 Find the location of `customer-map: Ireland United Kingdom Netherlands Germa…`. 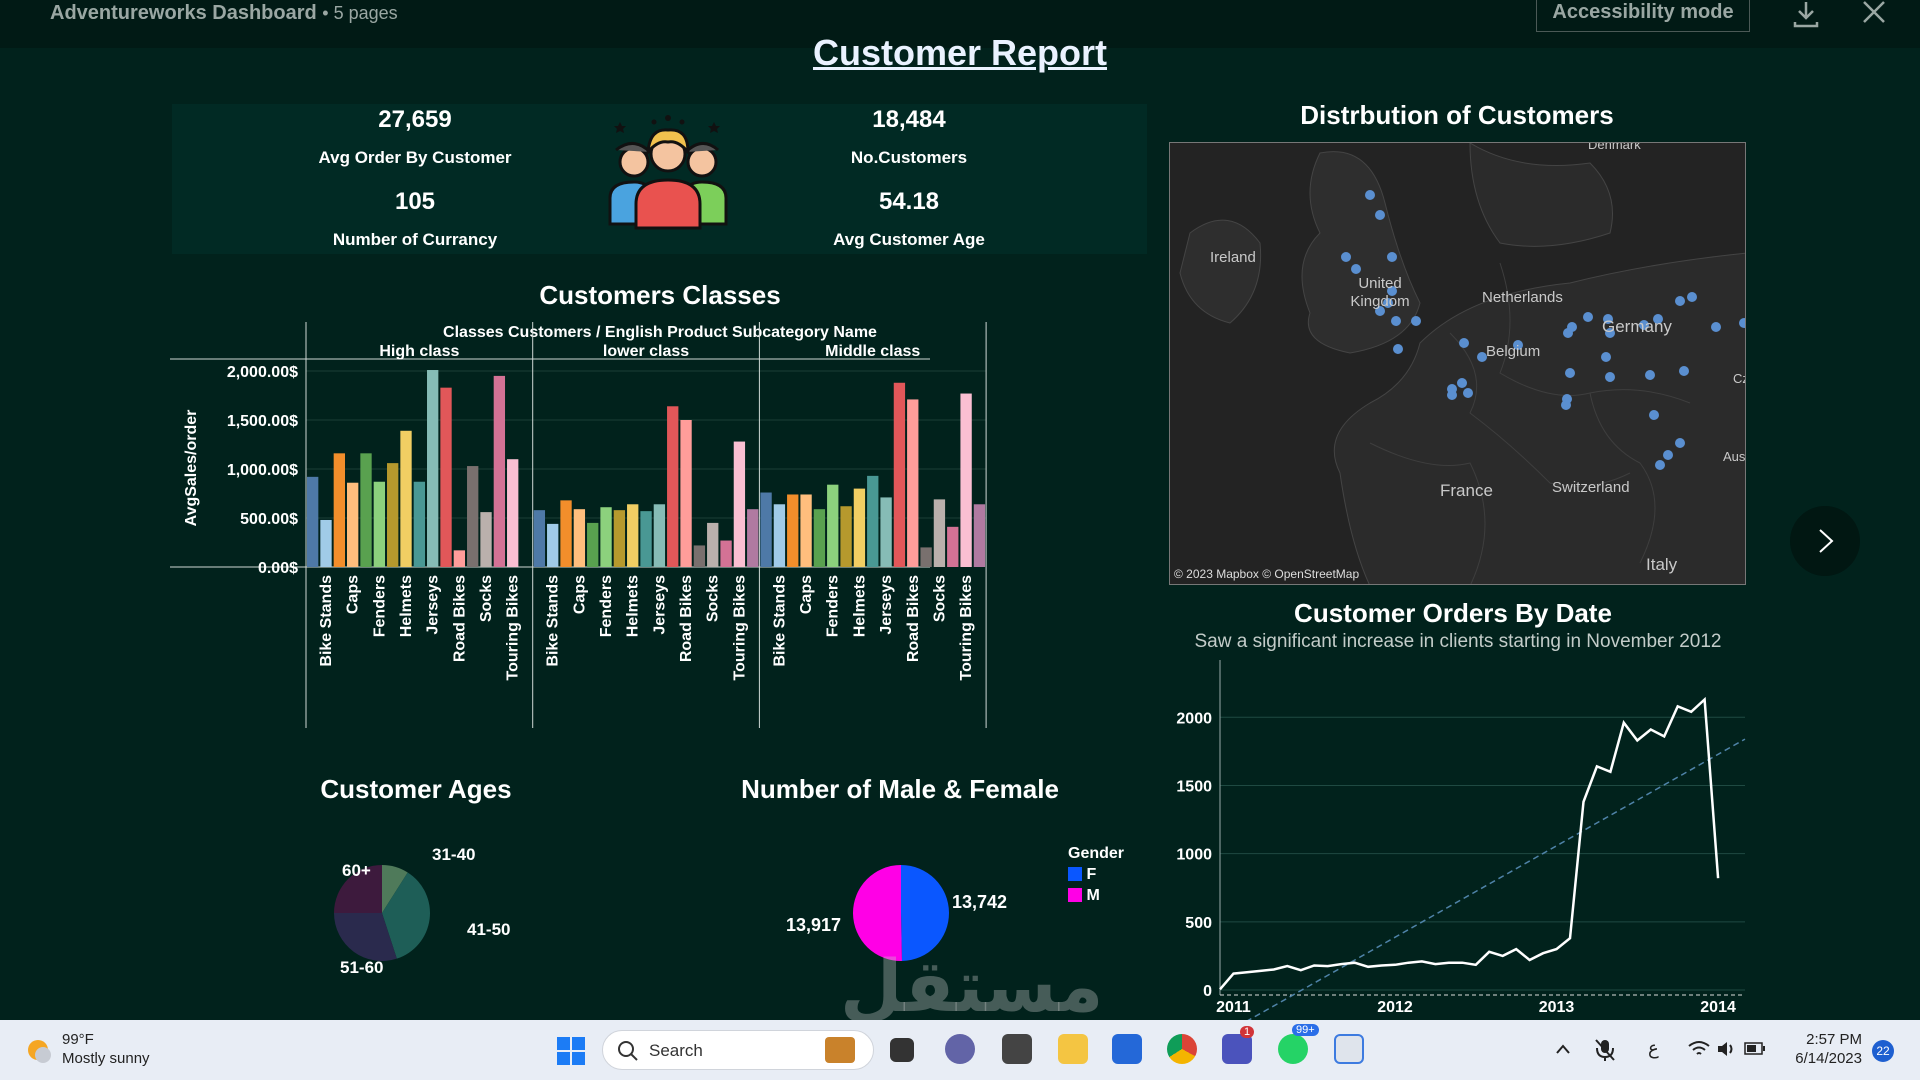

customer-map: Ireland United Kingdom Netherlands Germa… is located at coordinates (1457, 363).